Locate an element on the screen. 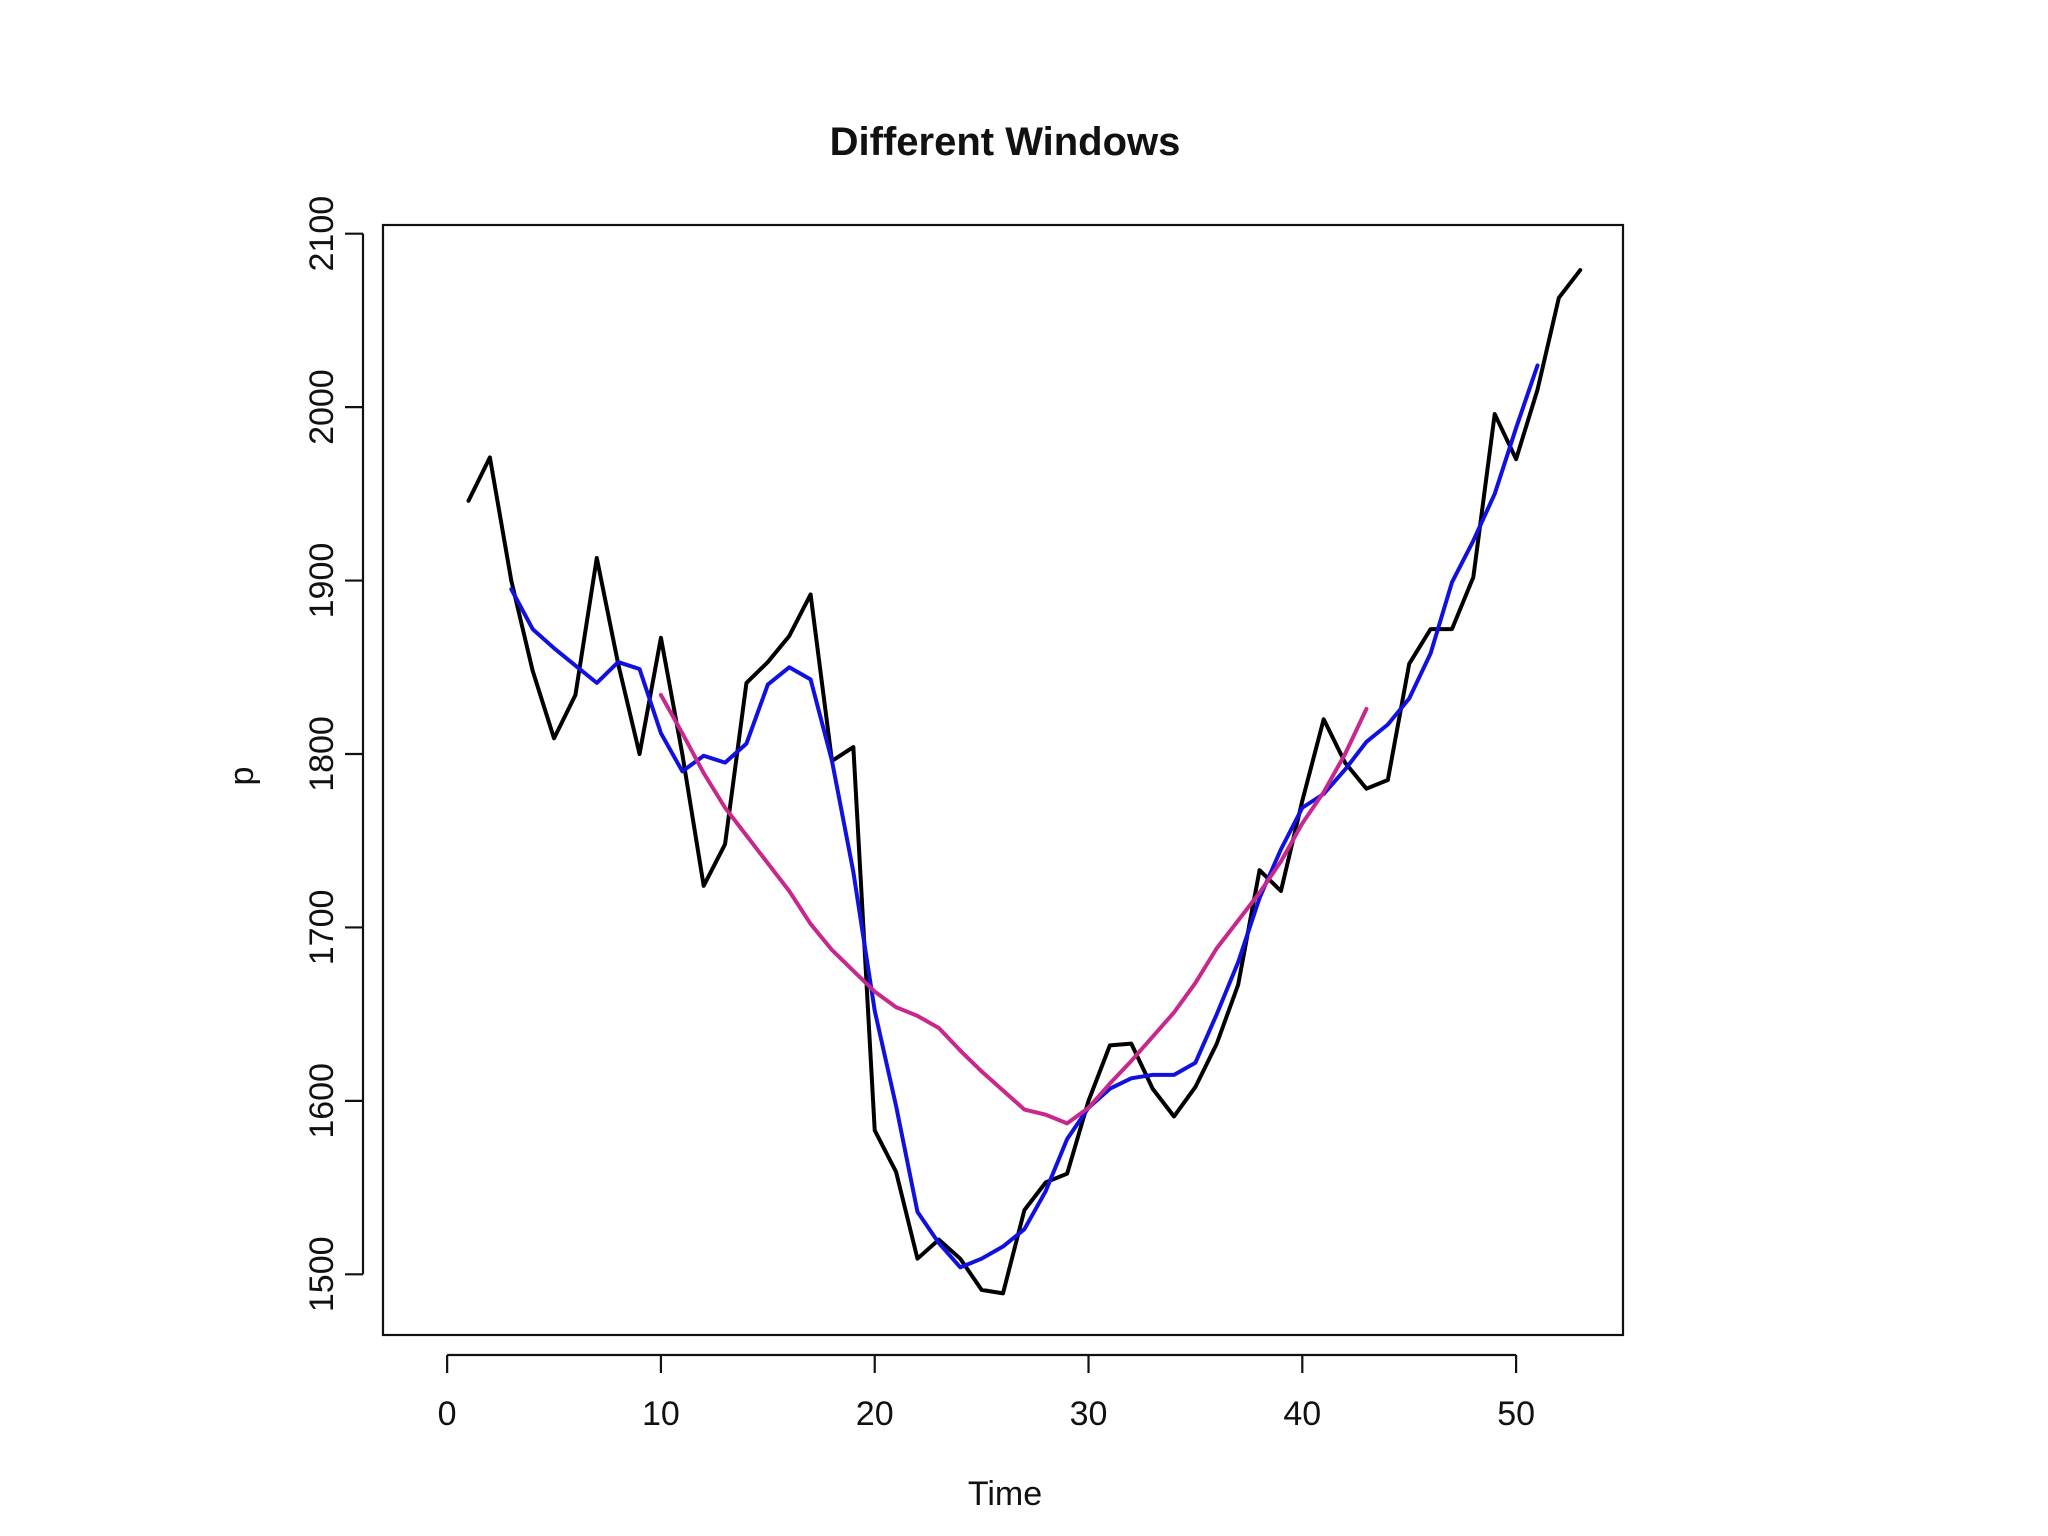 This screenshot has width=2048, height=1536. y-tick-label: 1800 is located at coordinates (322, 754).